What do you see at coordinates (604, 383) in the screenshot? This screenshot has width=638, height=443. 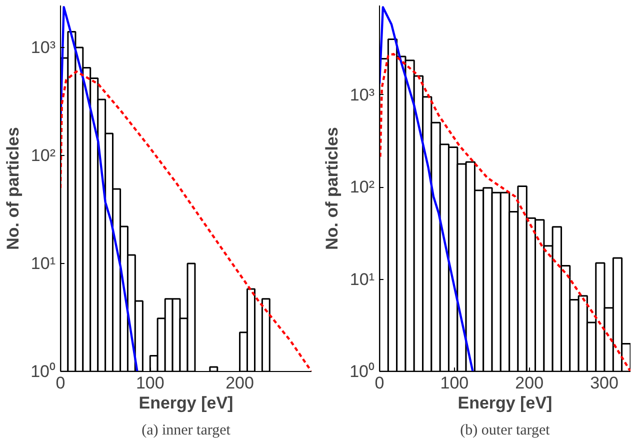 I see `x-tick-label: 300` at bounding box center [604, 383].